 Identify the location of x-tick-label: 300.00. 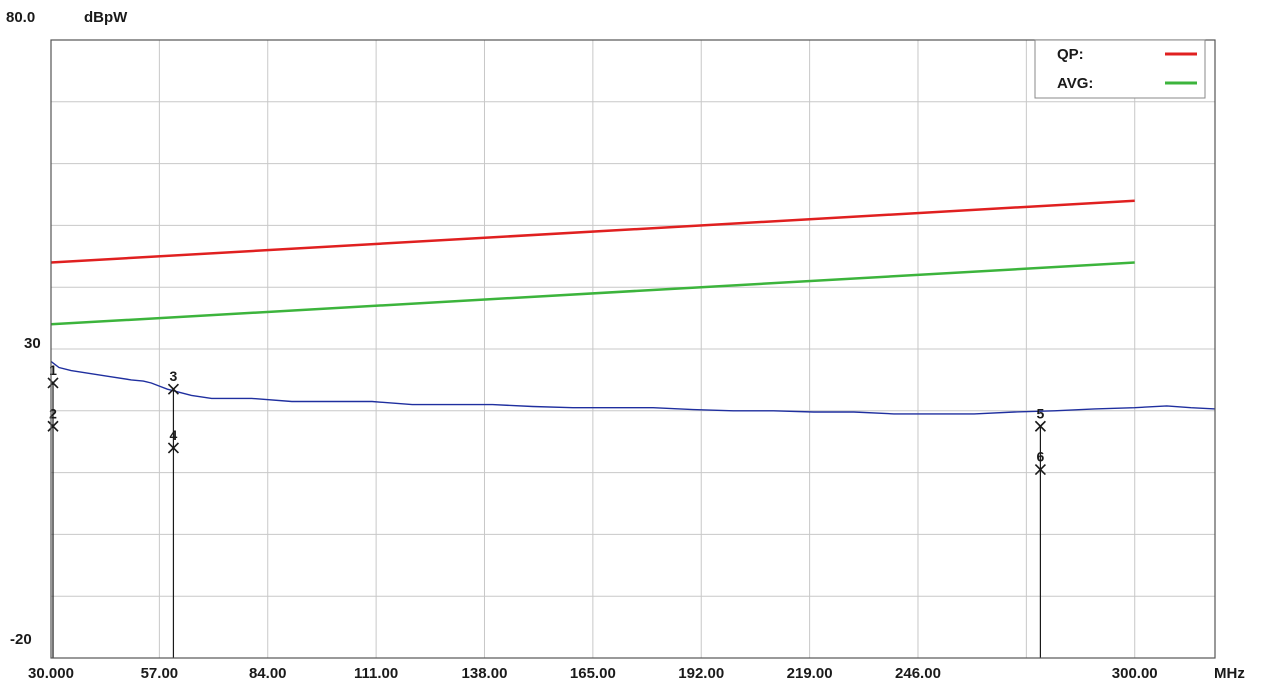
(1135, 673).